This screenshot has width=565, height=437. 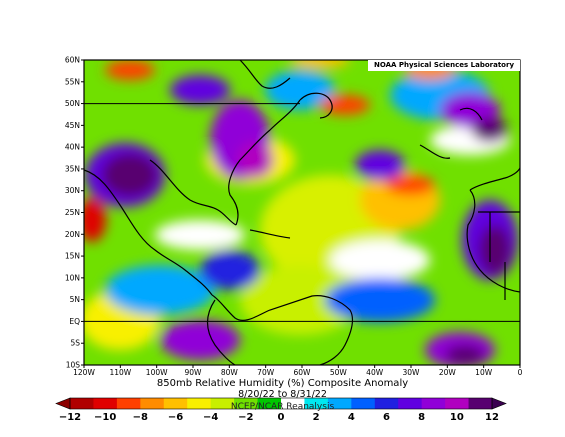 What do you see at coordinates (72, 147) in the screenshot?
I see `lat-label: 40N` at bounding box center [72, 147].